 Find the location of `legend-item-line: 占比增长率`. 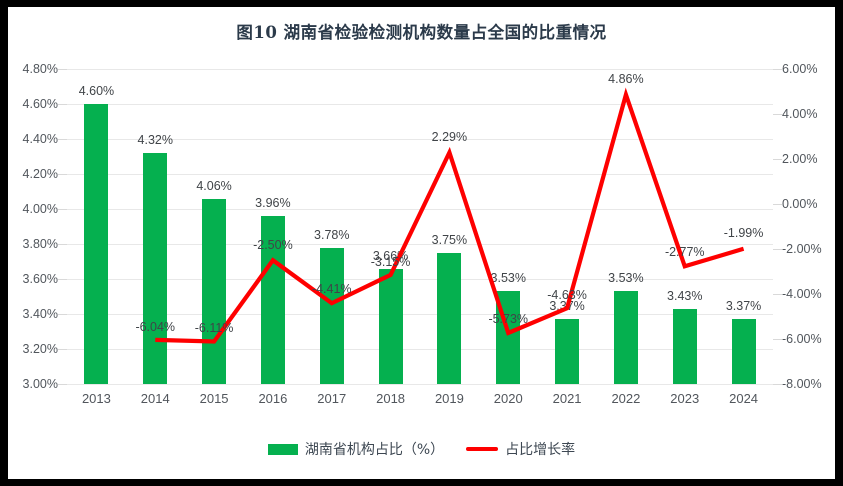

legend-item-line: 占比增长率 is located at coordinates (520, 449).